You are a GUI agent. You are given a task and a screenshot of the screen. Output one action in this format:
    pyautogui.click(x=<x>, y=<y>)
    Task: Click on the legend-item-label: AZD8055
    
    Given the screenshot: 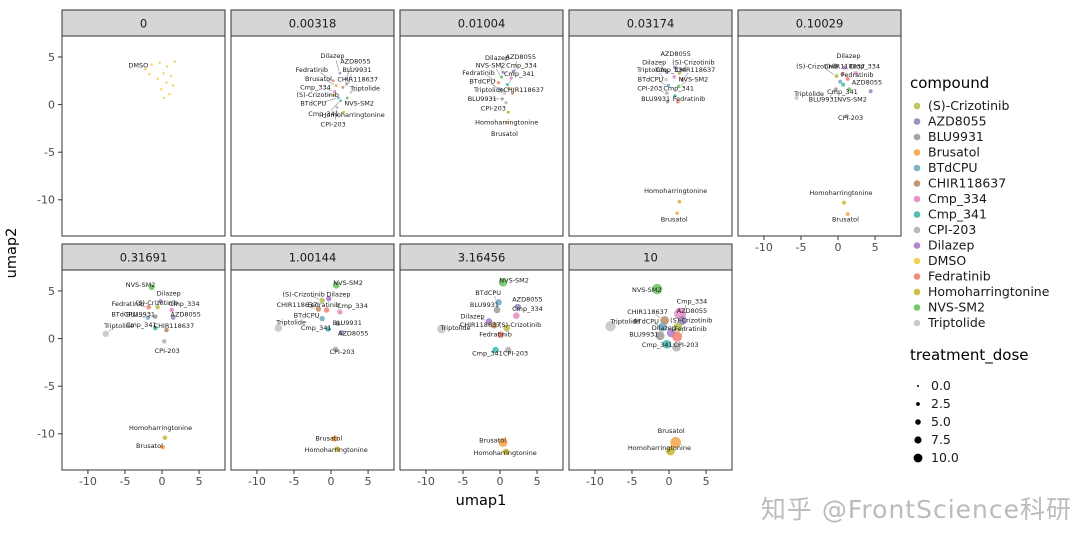 What is the action you would take?
    pyautogui.click(x=957, y=121)
    